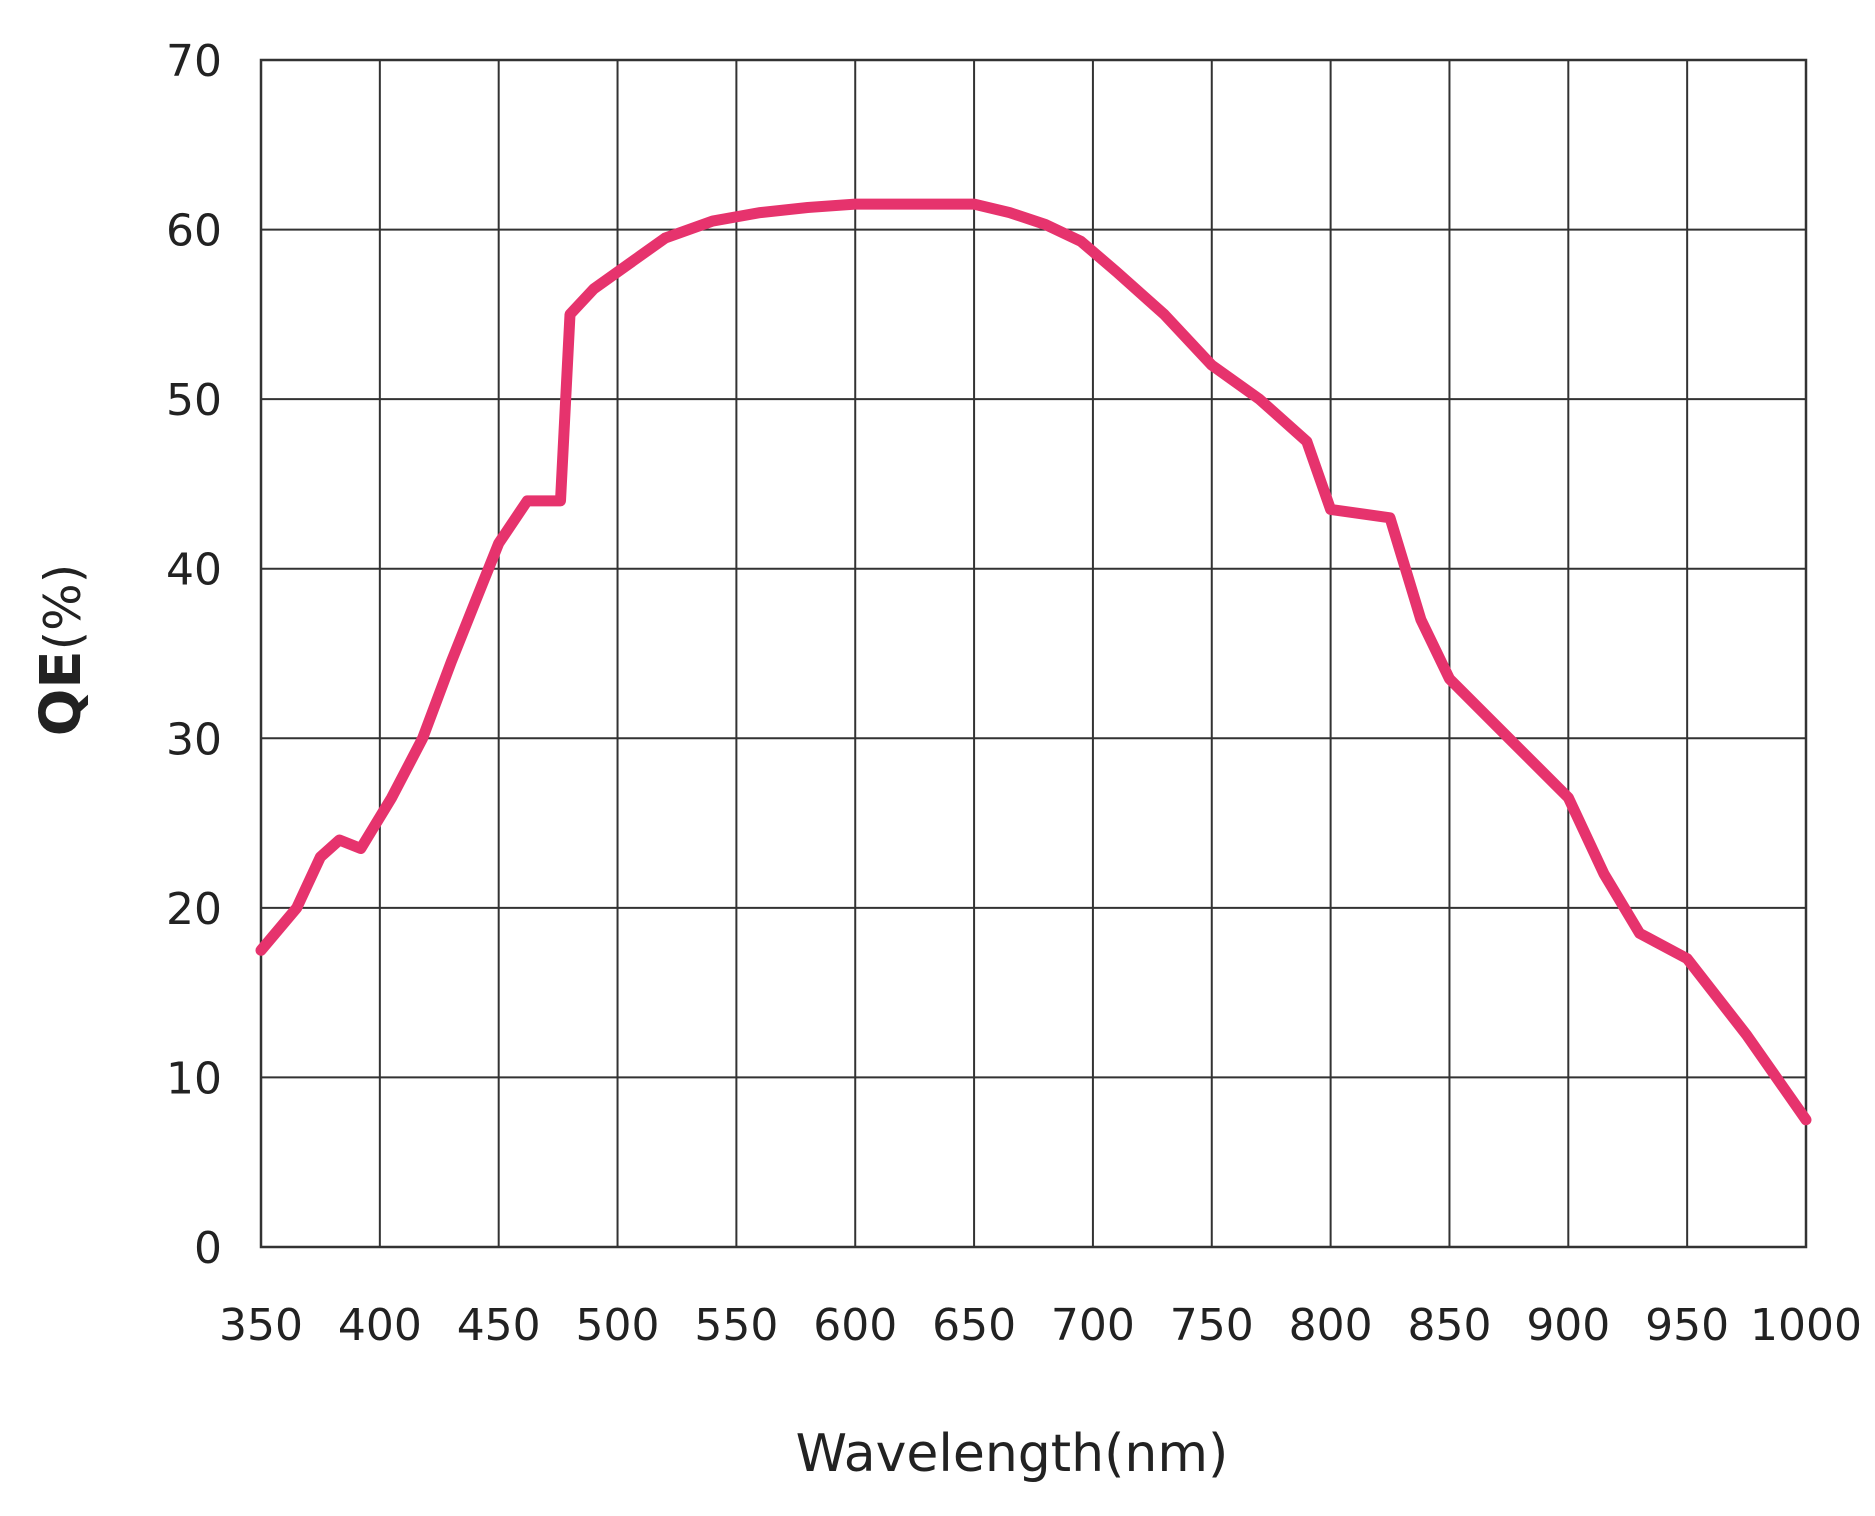 The image size is (1875, 1516). I want to click on x-tick-label: 750, so click(1212, 1325).